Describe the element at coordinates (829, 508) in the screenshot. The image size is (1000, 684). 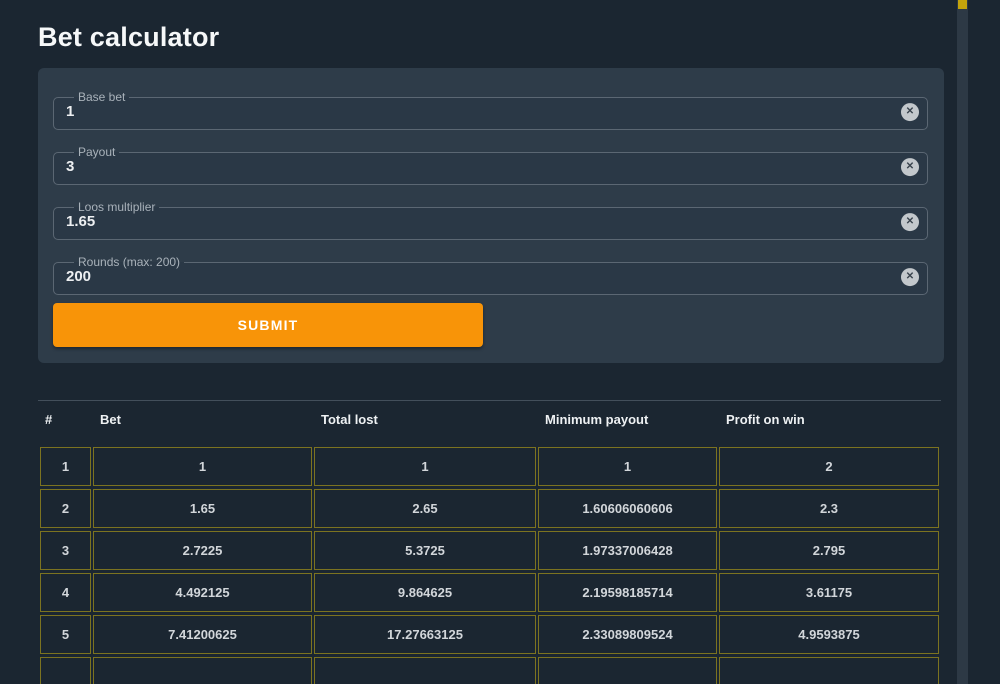
I see `cell-profit-on-win: 2.3` at that location.